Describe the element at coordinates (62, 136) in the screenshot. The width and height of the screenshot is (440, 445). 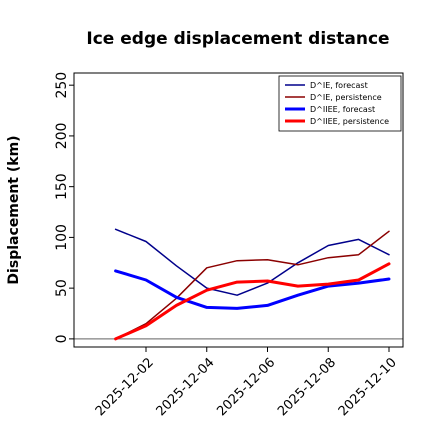
I see `y-tick-label: 200` at that location.